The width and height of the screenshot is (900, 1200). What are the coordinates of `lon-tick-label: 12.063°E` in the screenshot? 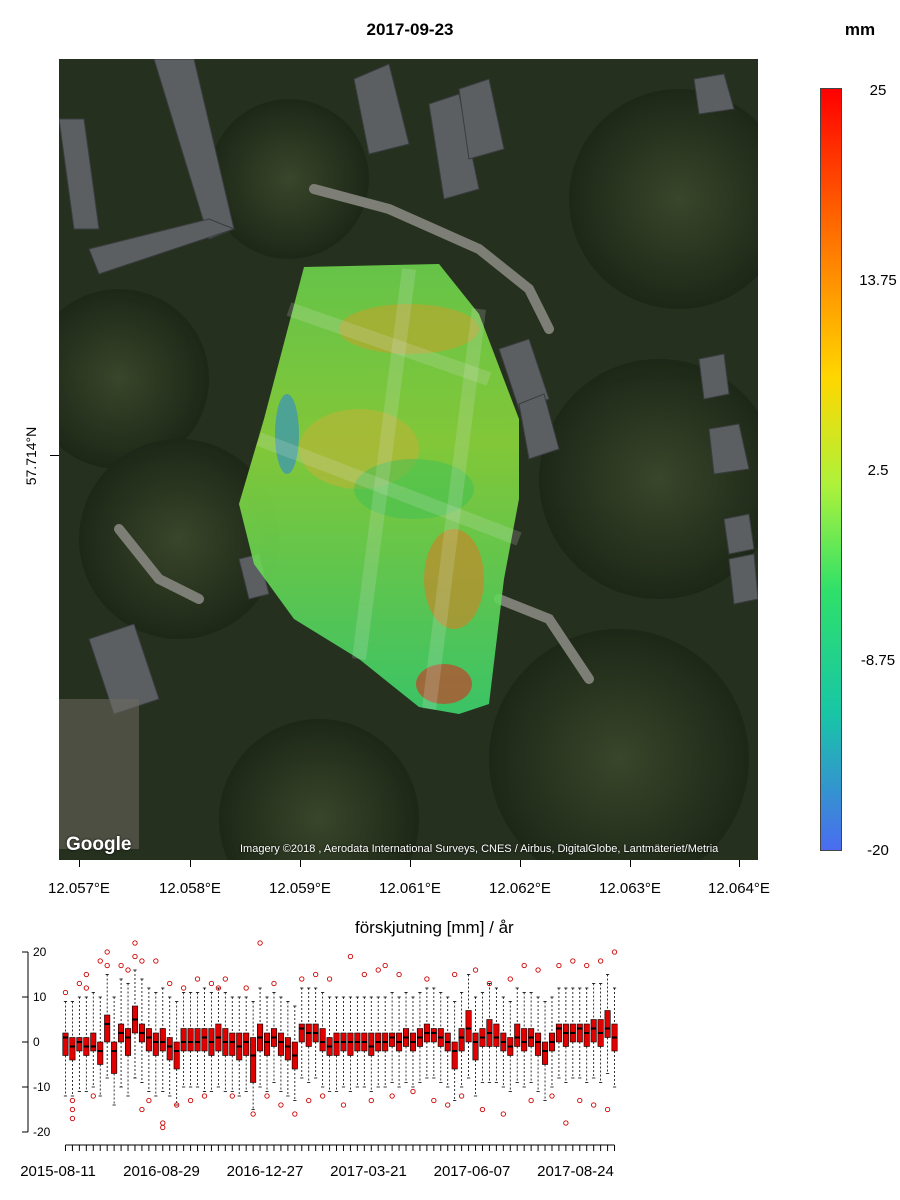 It's located at (630, 888).